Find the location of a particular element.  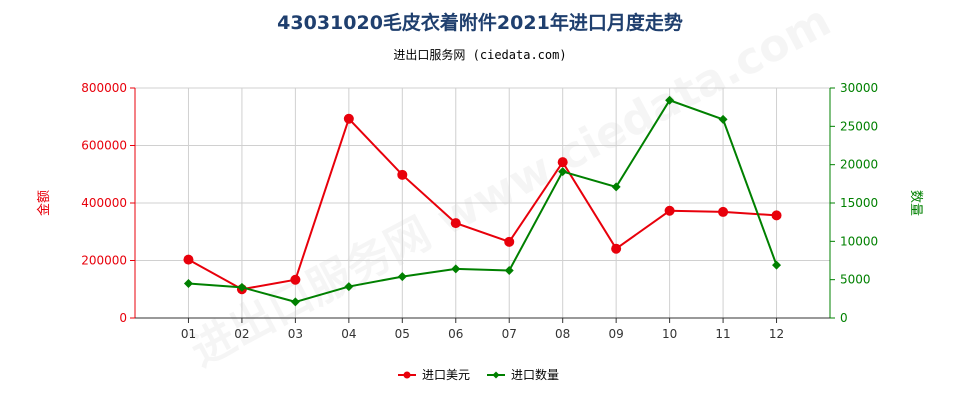

x-tick-label: 08 is located at coordinates (562, 334).